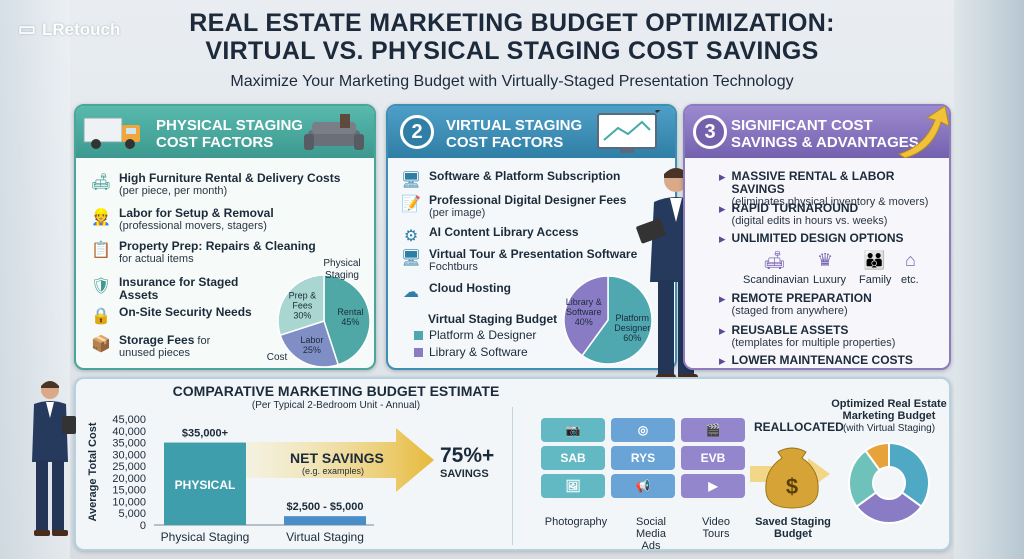 This screenshot has width=1024, height=559. Describe the element at coordinates (889, 482) in the screenshot. I see `optimized-budget-donut-chart` at that location.